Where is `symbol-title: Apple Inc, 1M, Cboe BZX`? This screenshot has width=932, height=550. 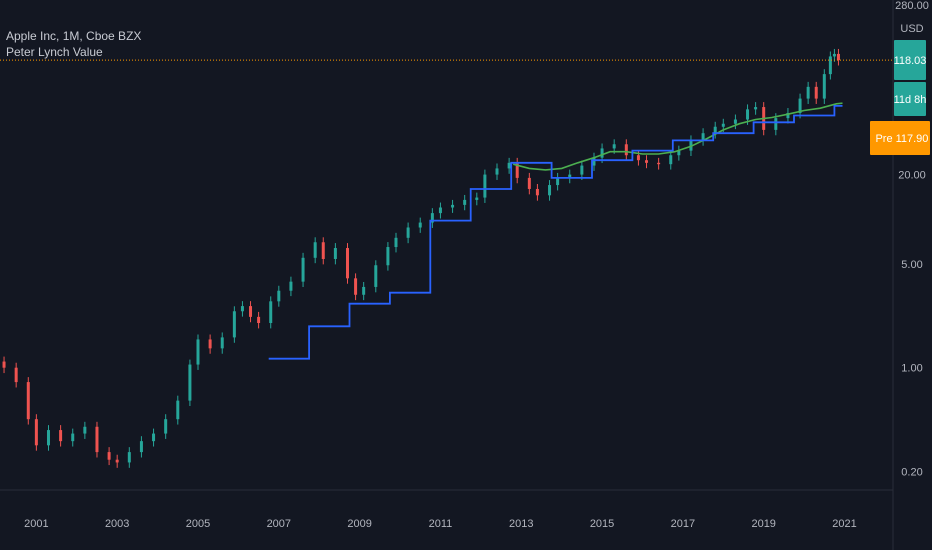 symbol-title: Apple Inc, 1M, Cboe BZX is located at coordinates (74, 36).